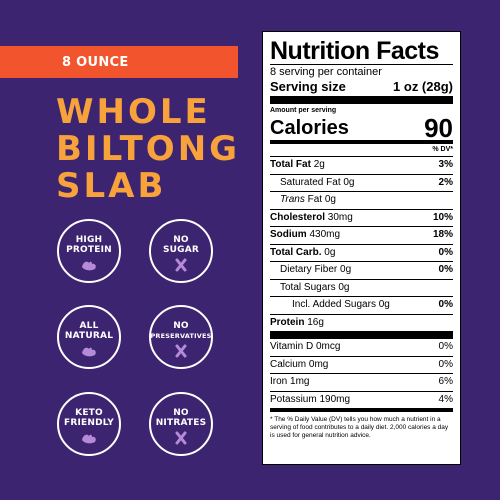 This screenshot has width=500, height=500. What do you see at coordinates (297, 322) in the screenshot?
I see `row-protein: Protein 16g` at bounding box center [297, 322].